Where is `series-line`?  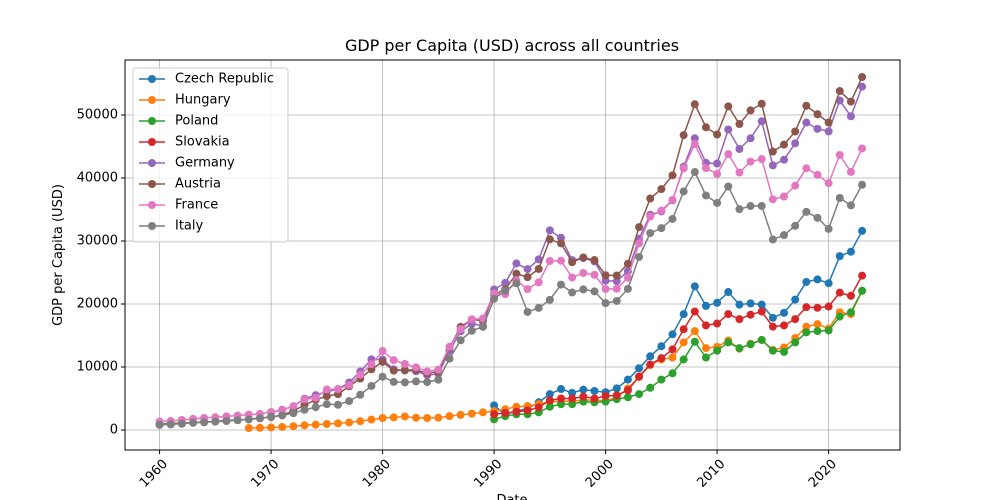
series-line is located at coordinates (678, 345).